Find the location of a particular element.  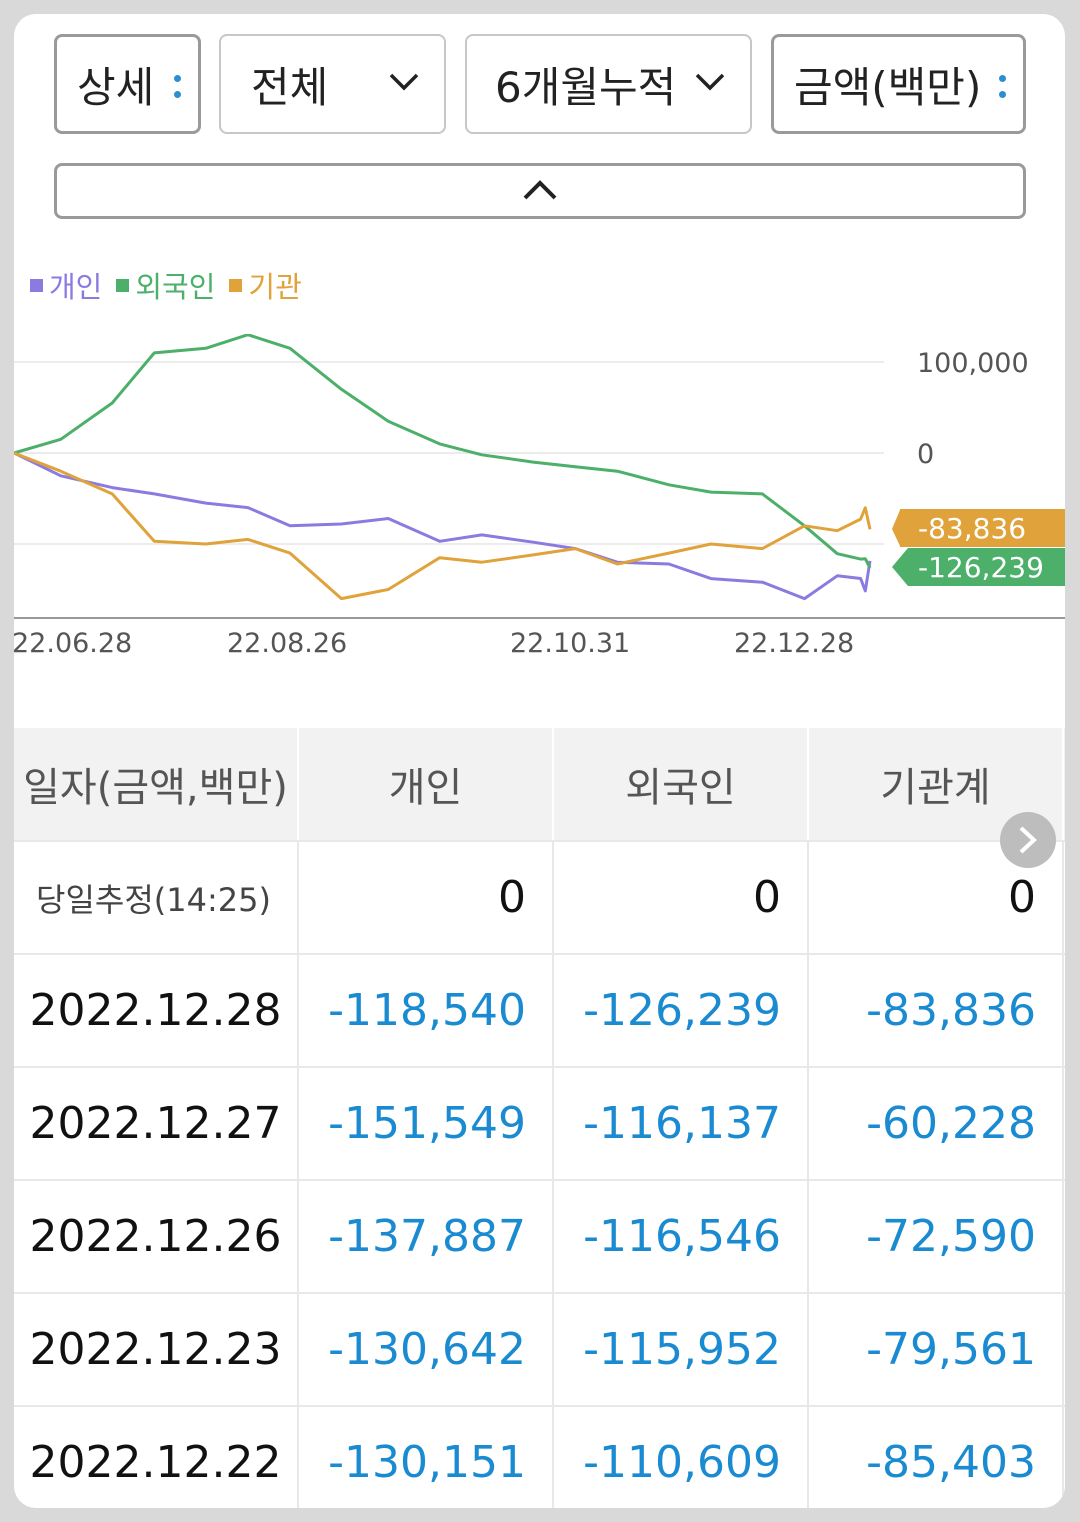

legend-label-individual: 개인 is located at coordinates (76, 287).